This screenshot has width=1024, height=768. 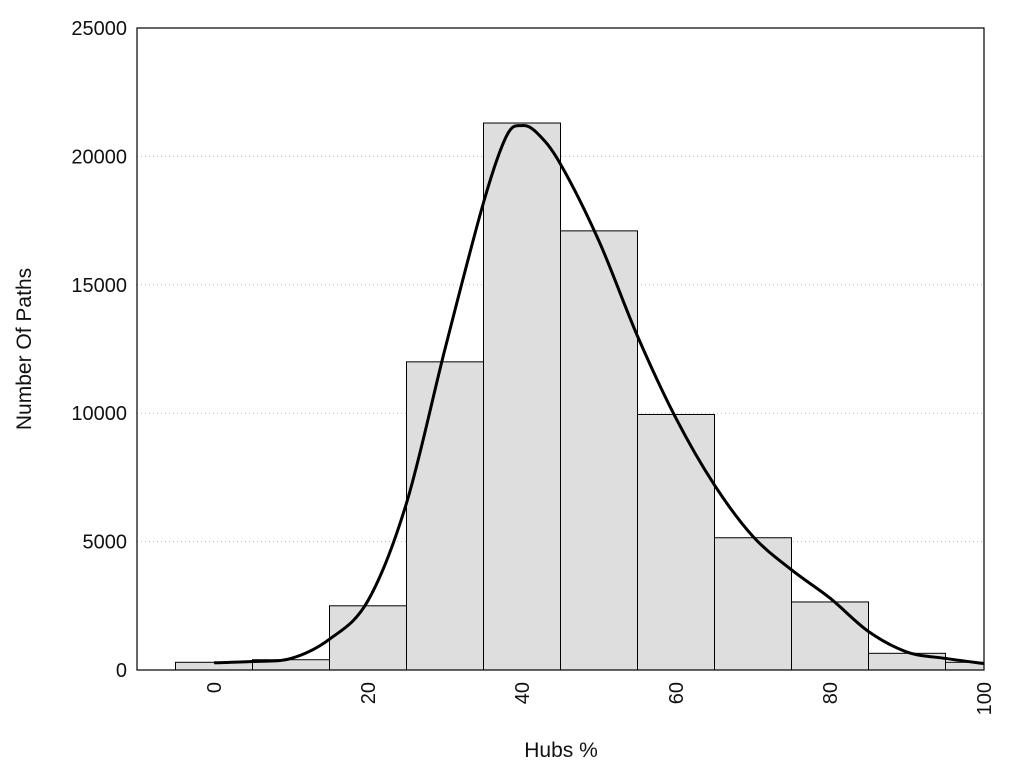 What do you see at coordinates (24, 349) in the screenshot?
I see `y-axis-label: Number Of Paths` at bounding box center [24, 349].